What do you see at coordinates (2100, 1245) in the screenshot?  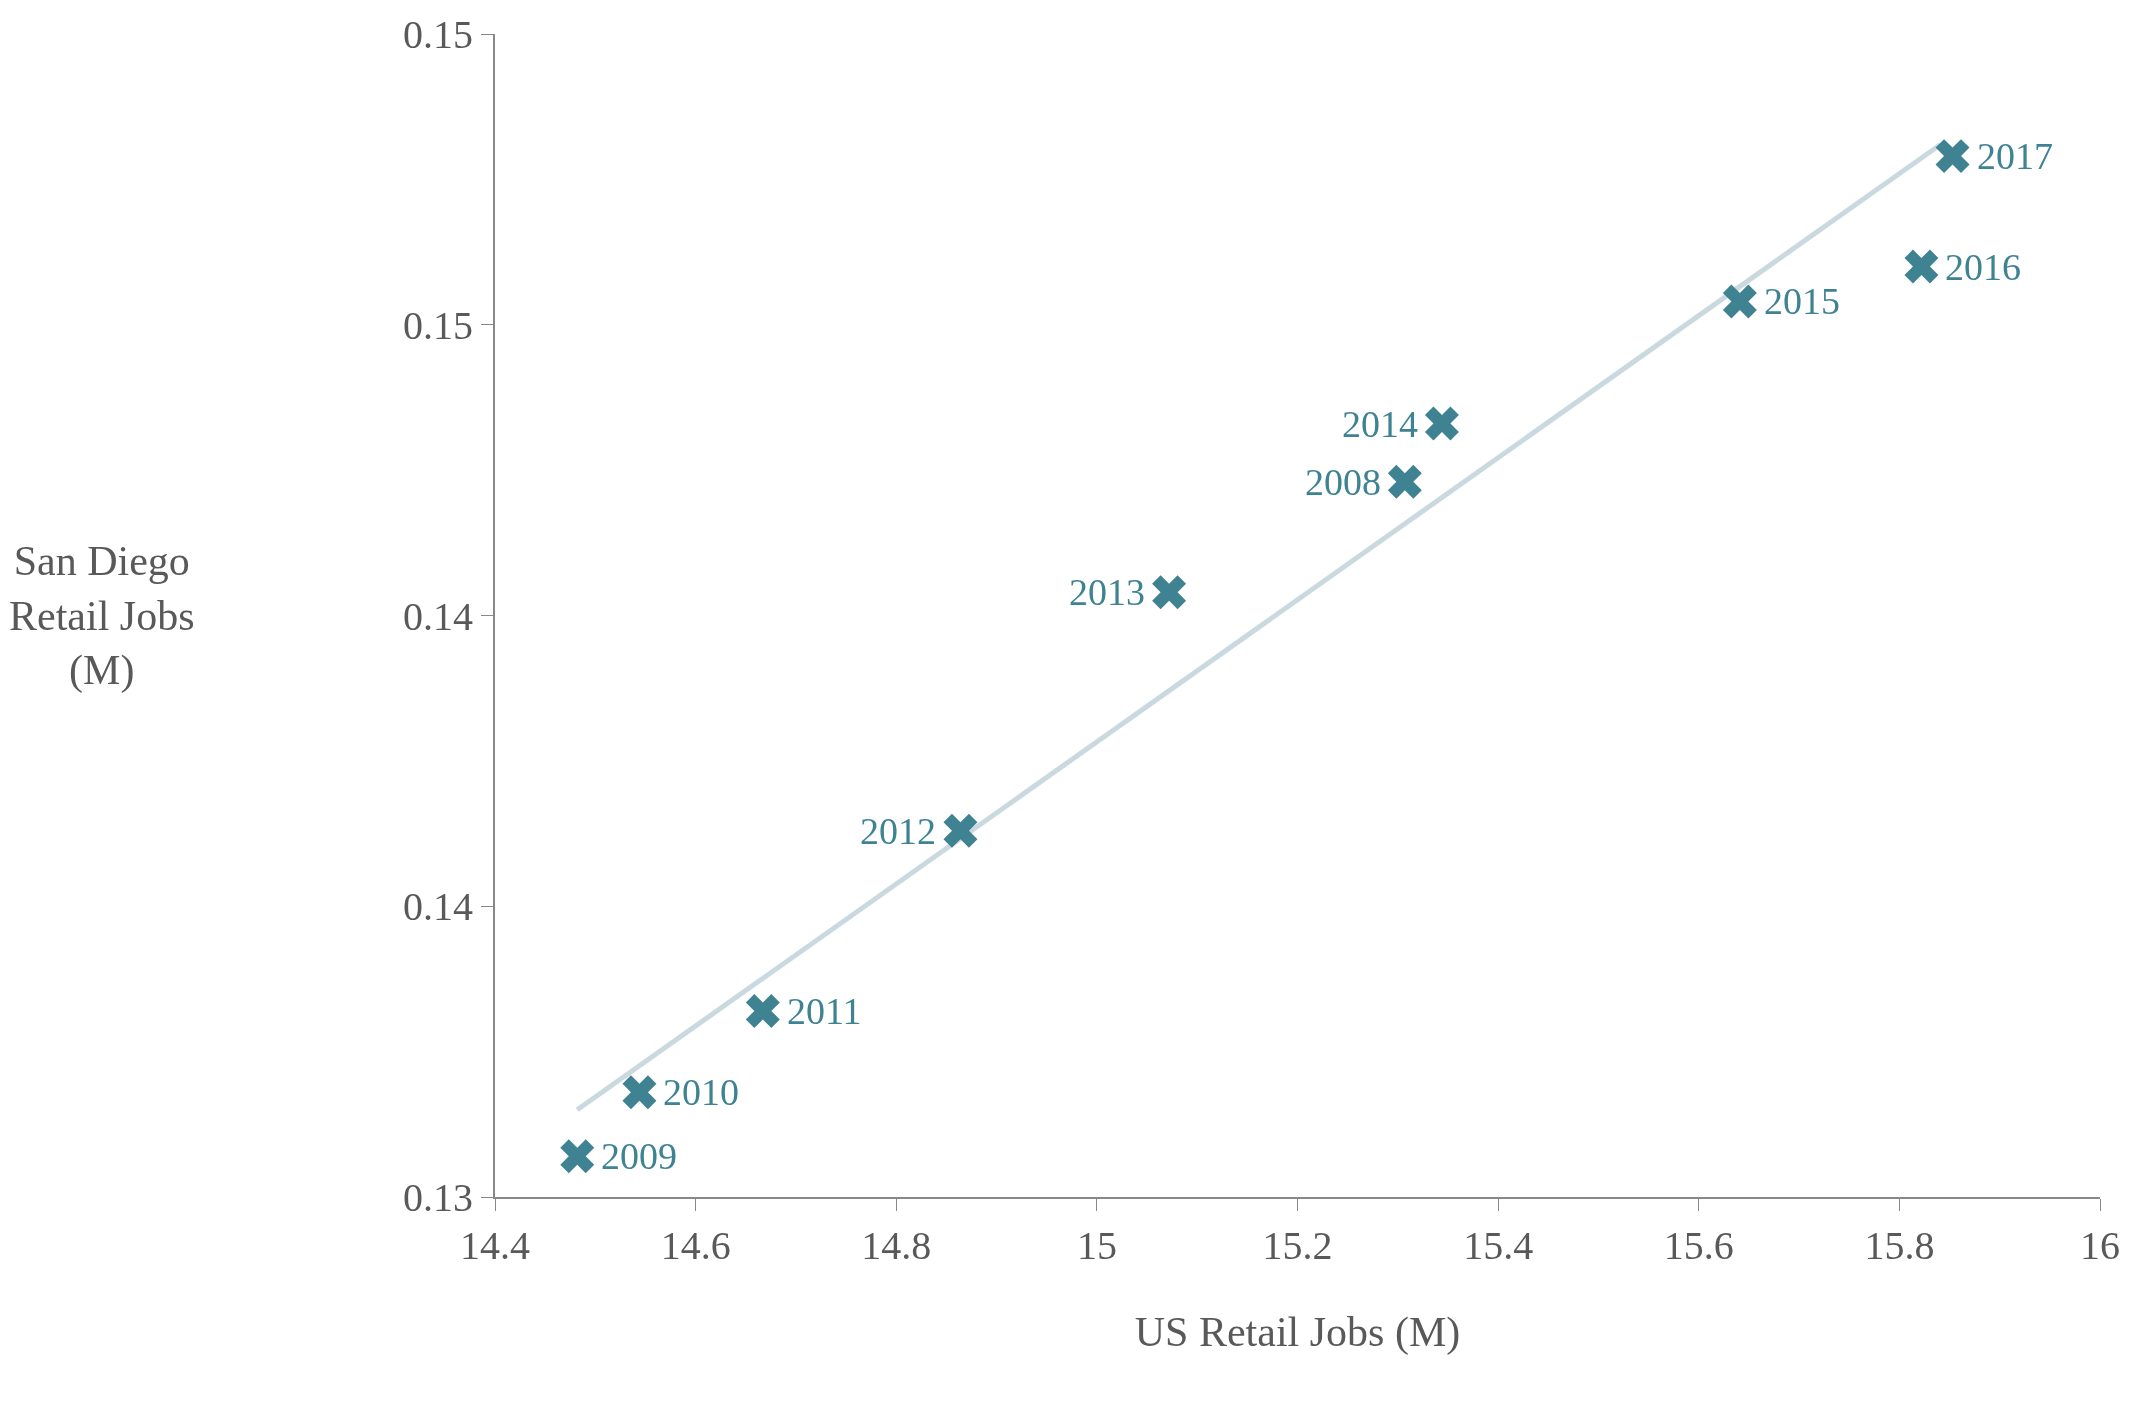 I see `x-tick-label: 16` at bounding box center [2100, 1245].